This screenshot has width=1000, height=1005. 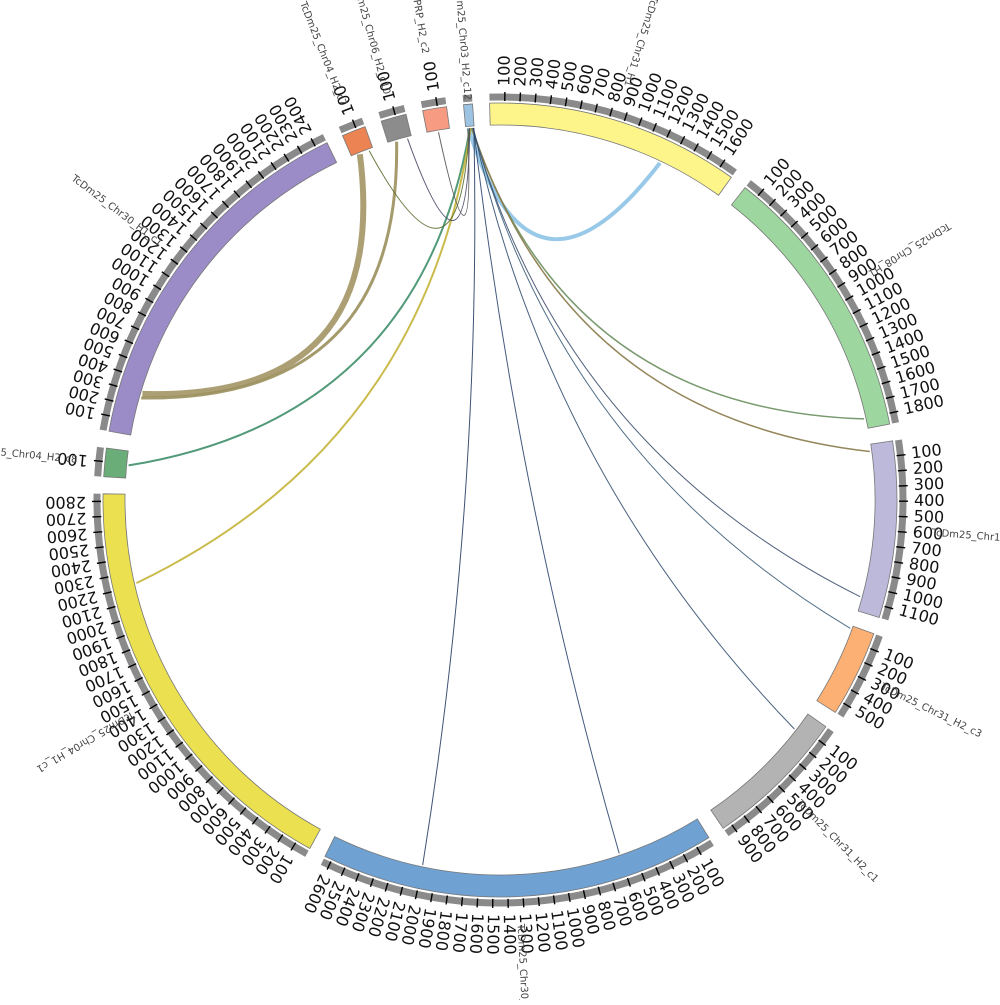 I want to click on segment-label-tcdm25-chr06-h2-c10: TcDm25_Chr06_H2_c10, so click(x=371, y=48).